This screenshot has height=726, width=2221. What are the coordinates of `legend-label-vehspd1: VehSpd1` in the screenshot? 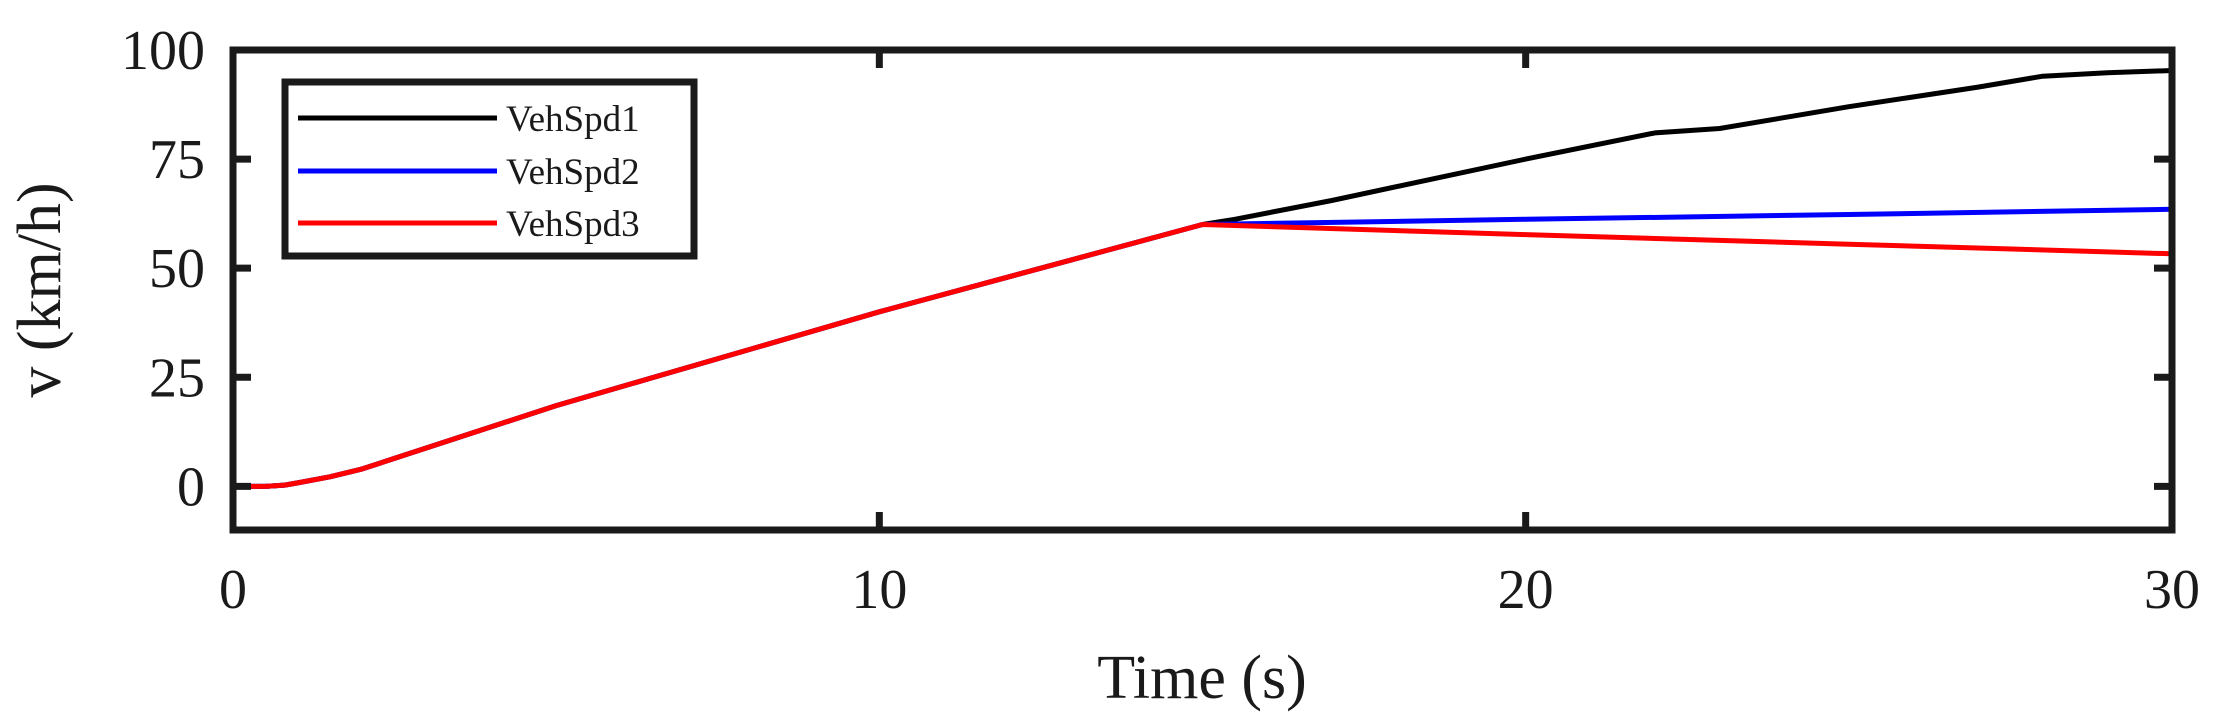 It's located at (573, 119).